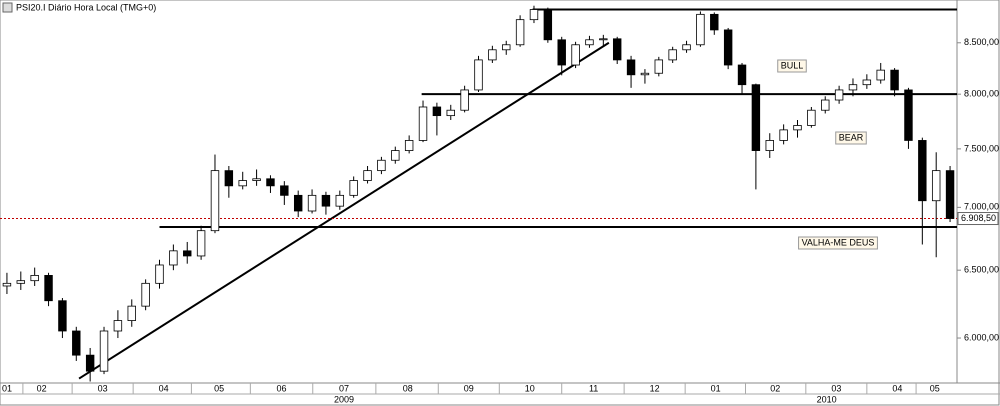 Image resolution: width=1000 pixels, height=406 pixels. Describe the element at coordinates (593, 388) in the screenshot. I see `x-tick-label: 11` at that location.